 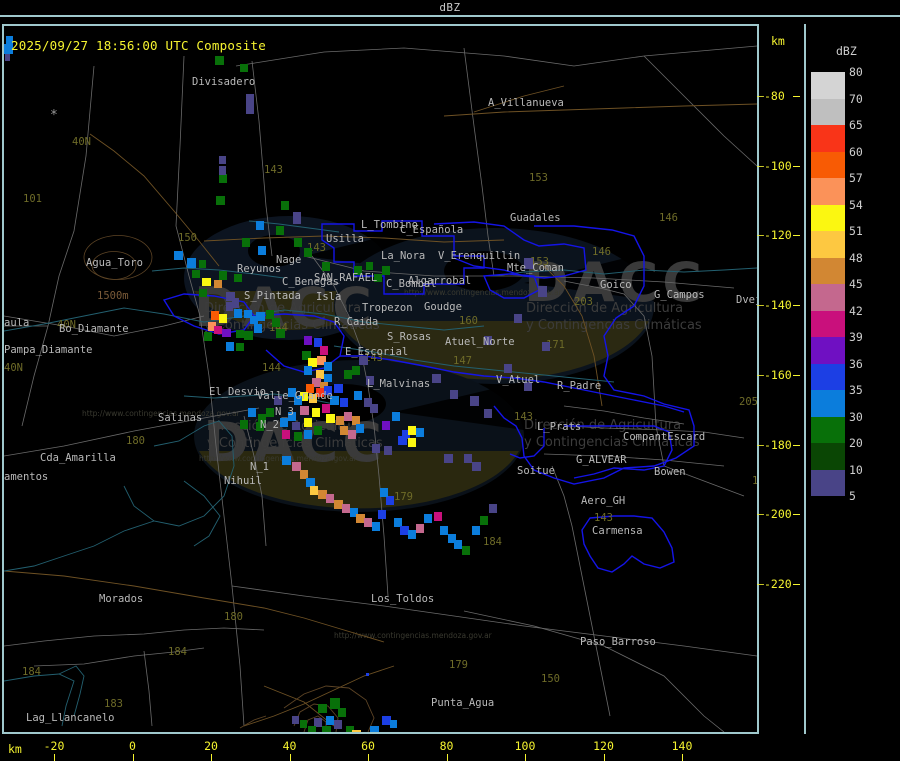 What do you see at coordinates (443, 307) in the screenshot?
I see `place-label: Goudge` at bounding box center [443, 307].